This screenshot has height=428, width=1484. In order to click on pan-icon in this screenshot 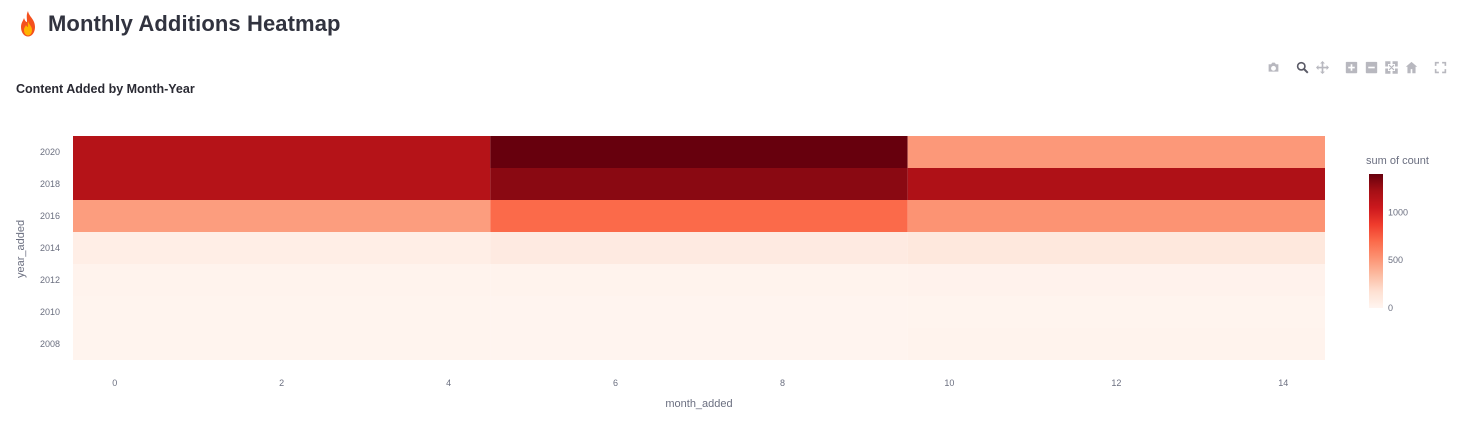, I will do `click(1322, 67)`.